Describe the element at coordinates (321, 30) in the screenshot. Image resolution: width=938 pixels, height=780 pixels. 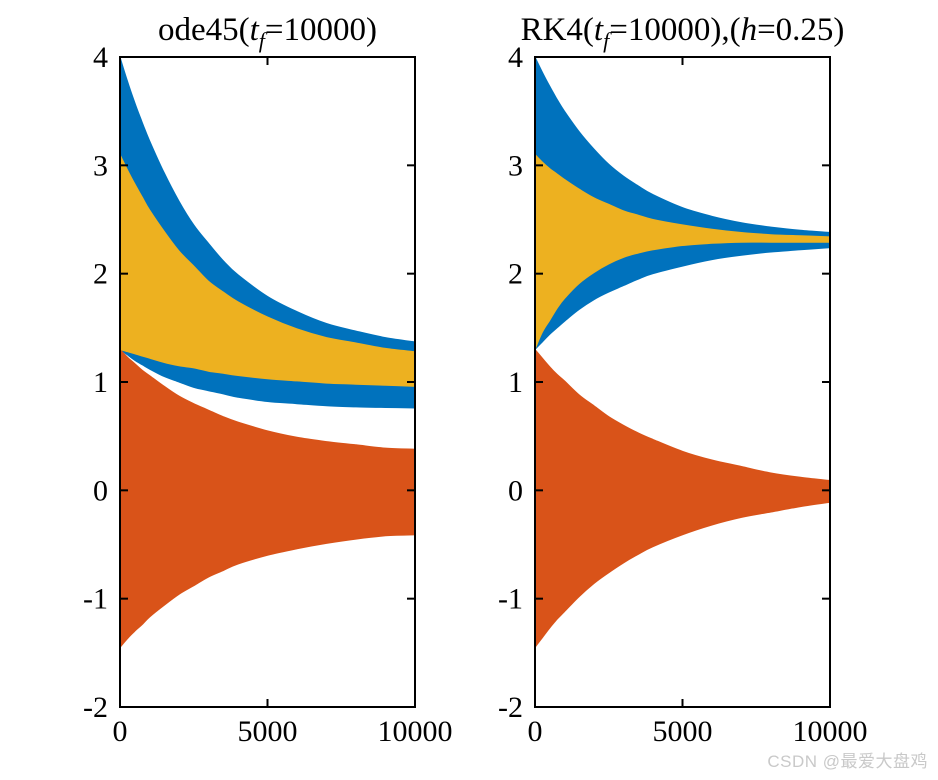
I see `title-part: =10000)` at that location.